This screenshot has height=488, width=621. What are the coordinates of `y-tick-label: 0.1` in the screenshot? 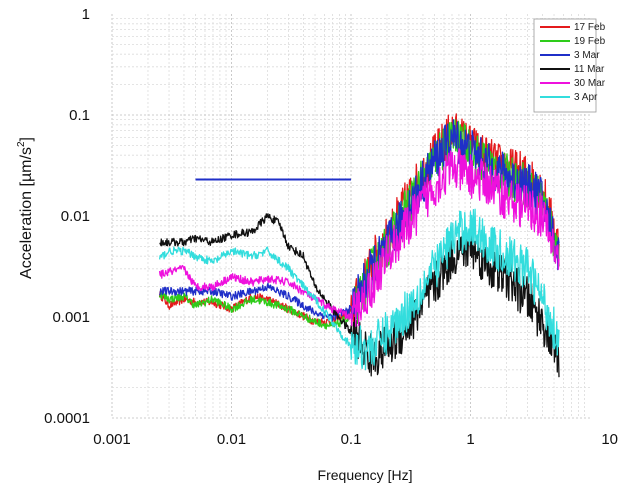 It's located at (79, 115).